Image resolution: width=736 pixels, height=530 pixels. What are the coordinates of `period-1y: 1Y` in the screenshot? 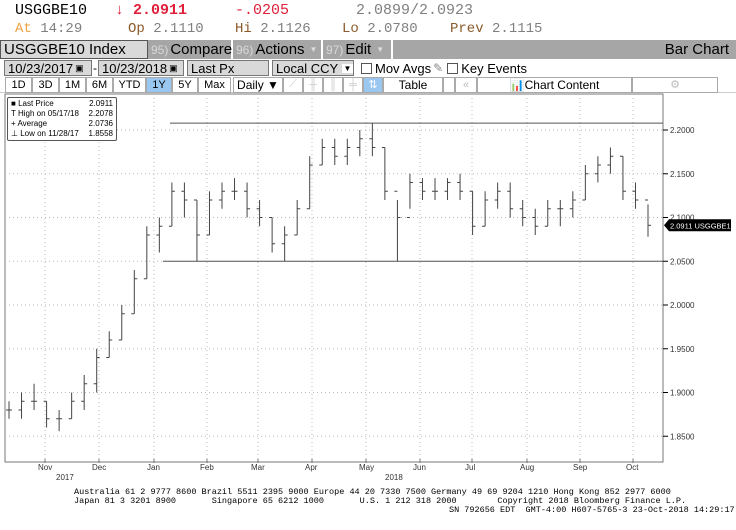 It's located at (159, 84).